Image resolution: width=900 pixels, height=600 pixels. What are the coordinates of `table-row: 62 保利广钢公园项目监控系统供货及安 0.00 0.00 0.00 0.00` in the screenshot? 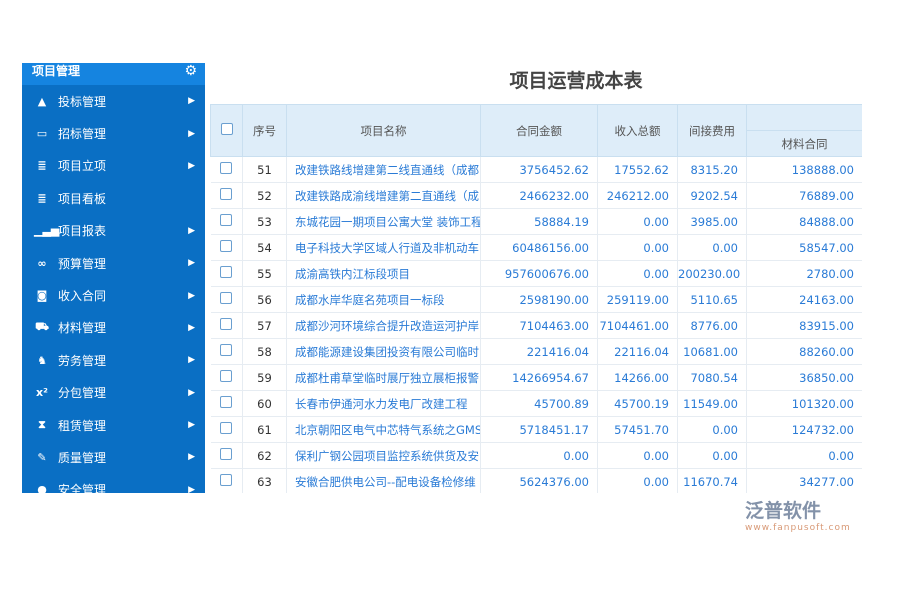 It's located at (536, 455).